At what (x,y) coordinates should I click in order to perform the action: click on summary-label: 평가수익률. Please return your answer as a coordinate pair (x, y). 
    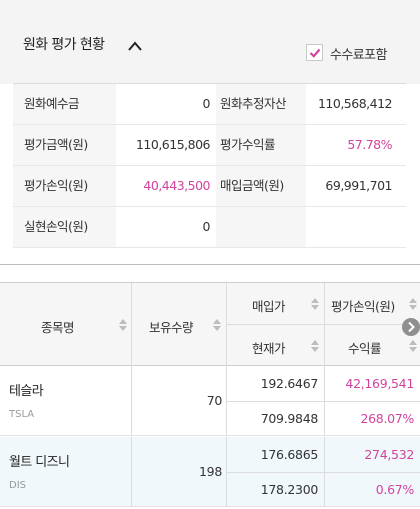
    Looking at the image, I should click on (261, 145).